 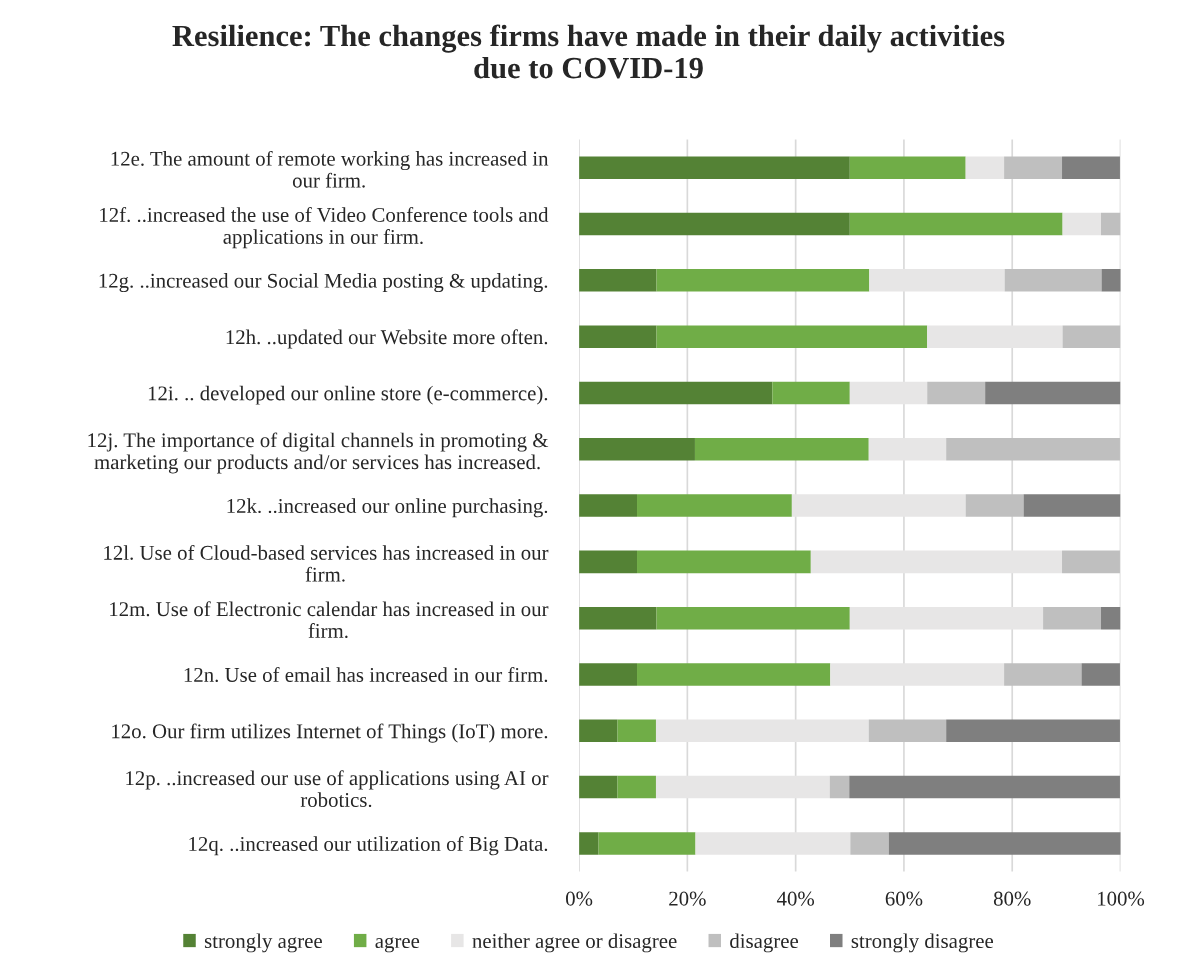 I want to click on legend-label: agree, so click(x=397, y=945).